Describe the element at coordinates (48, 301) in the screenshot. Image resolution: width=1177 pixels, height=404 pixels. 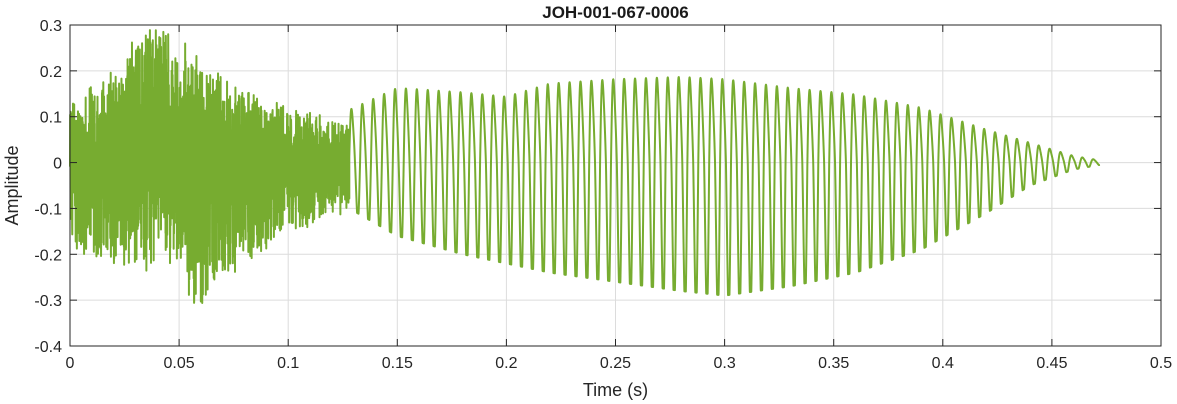
I see `y-tick-label: -0.3` at that location.